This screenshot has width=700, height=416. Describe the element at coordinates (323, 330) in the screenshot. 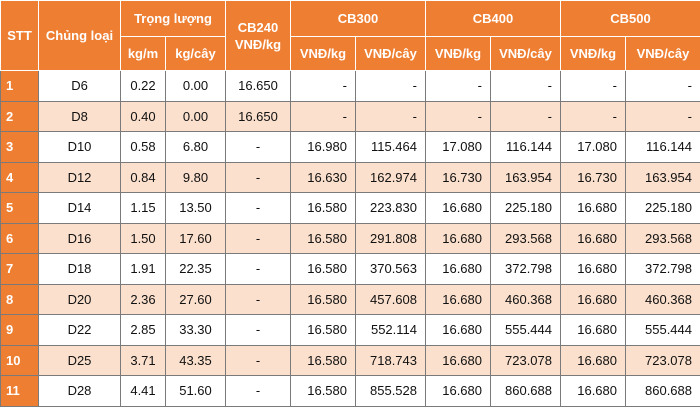

I see `table-cell: 16.580` at that location.